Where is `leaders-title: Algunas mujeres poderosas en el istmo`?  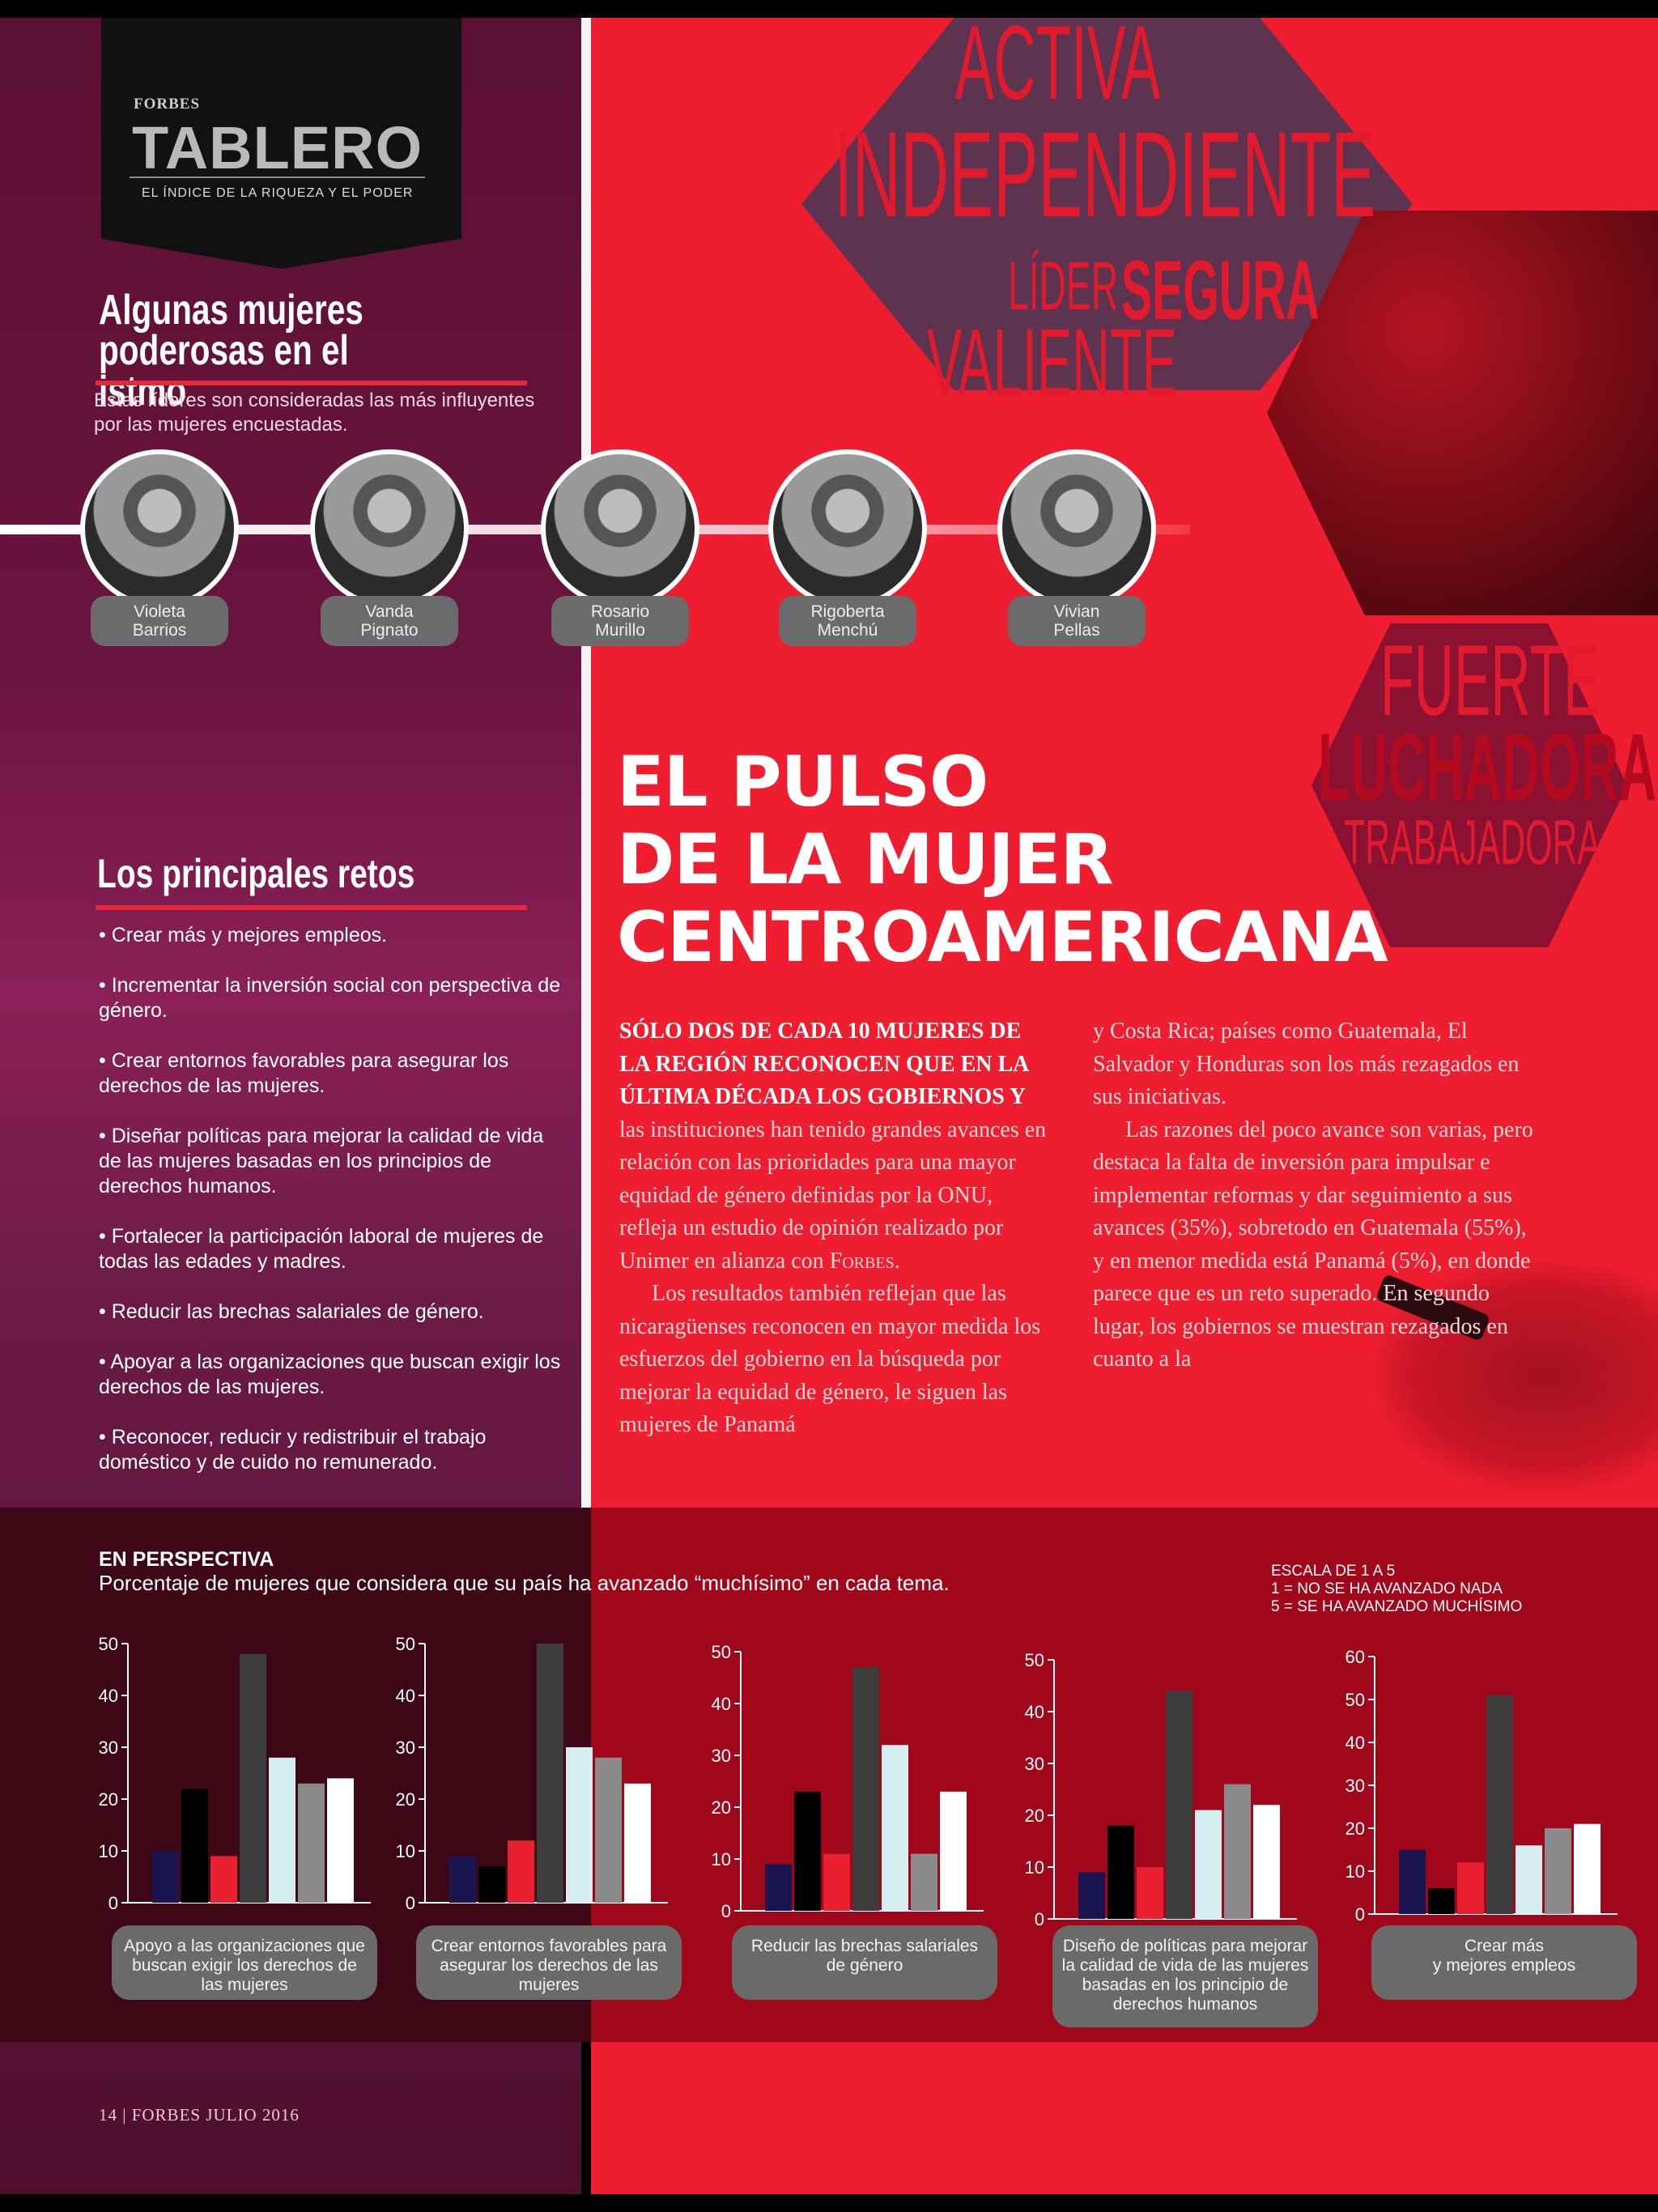
leaders-title: Algunas mujeres poderosas en el istmo is located at coordinates (247, 351).